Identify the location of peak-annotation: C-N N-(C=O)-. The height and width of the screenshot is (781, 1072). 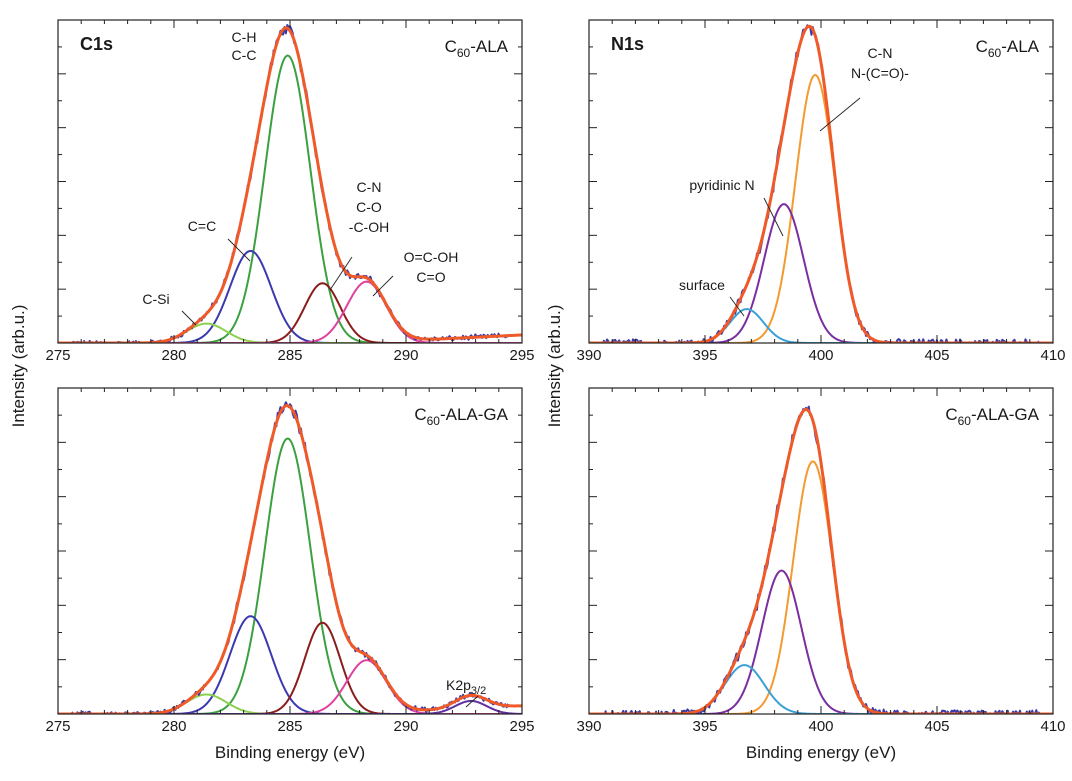
(864, 88).